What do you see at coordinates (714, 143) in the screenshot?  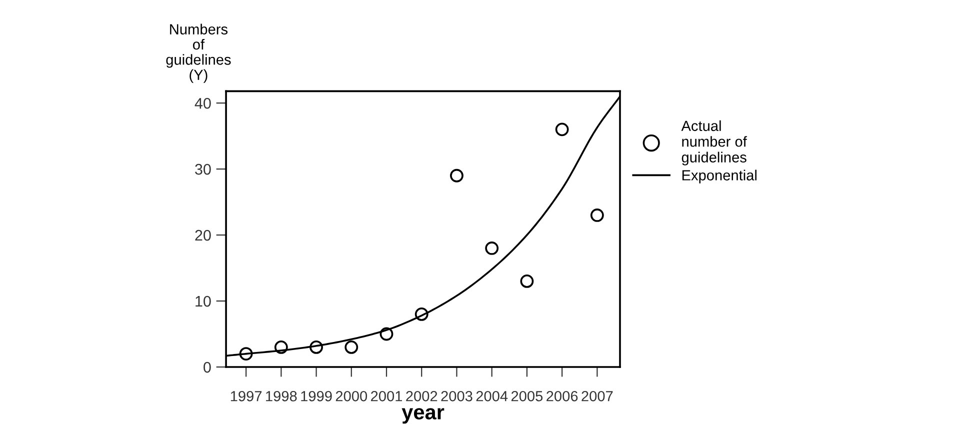 I see `legend-label: Actual number of guidelines` at bounding box center [714, 143].